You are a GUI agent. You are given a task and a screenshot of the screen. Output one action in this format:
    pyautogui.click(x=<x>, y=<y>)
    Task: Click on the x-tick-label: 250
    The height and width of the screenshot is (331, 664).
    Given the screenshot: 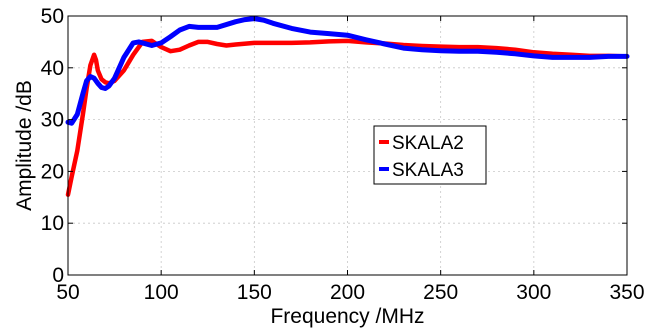 What is the action you would take?
    pyautogui.click(x=440, y=292)
    